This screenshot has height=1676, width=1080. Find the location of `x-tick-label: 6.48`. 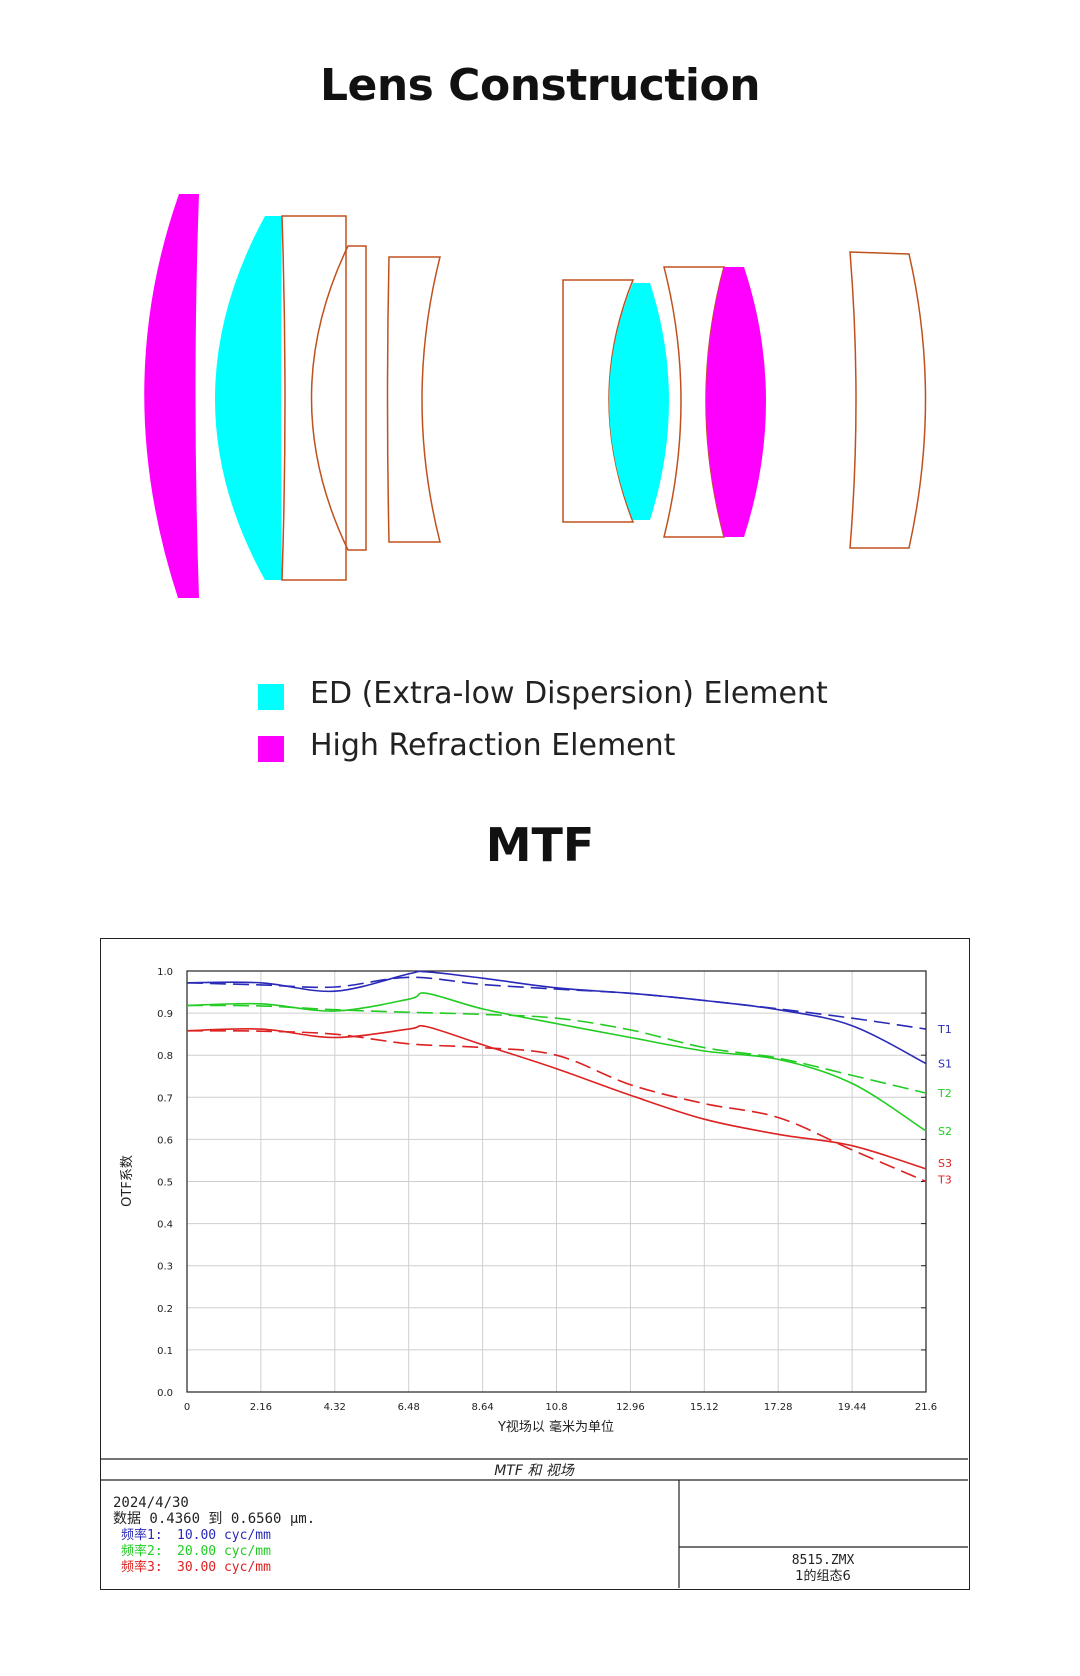

x-tick-label: 6.48 is located at coordinates (409, 1407).